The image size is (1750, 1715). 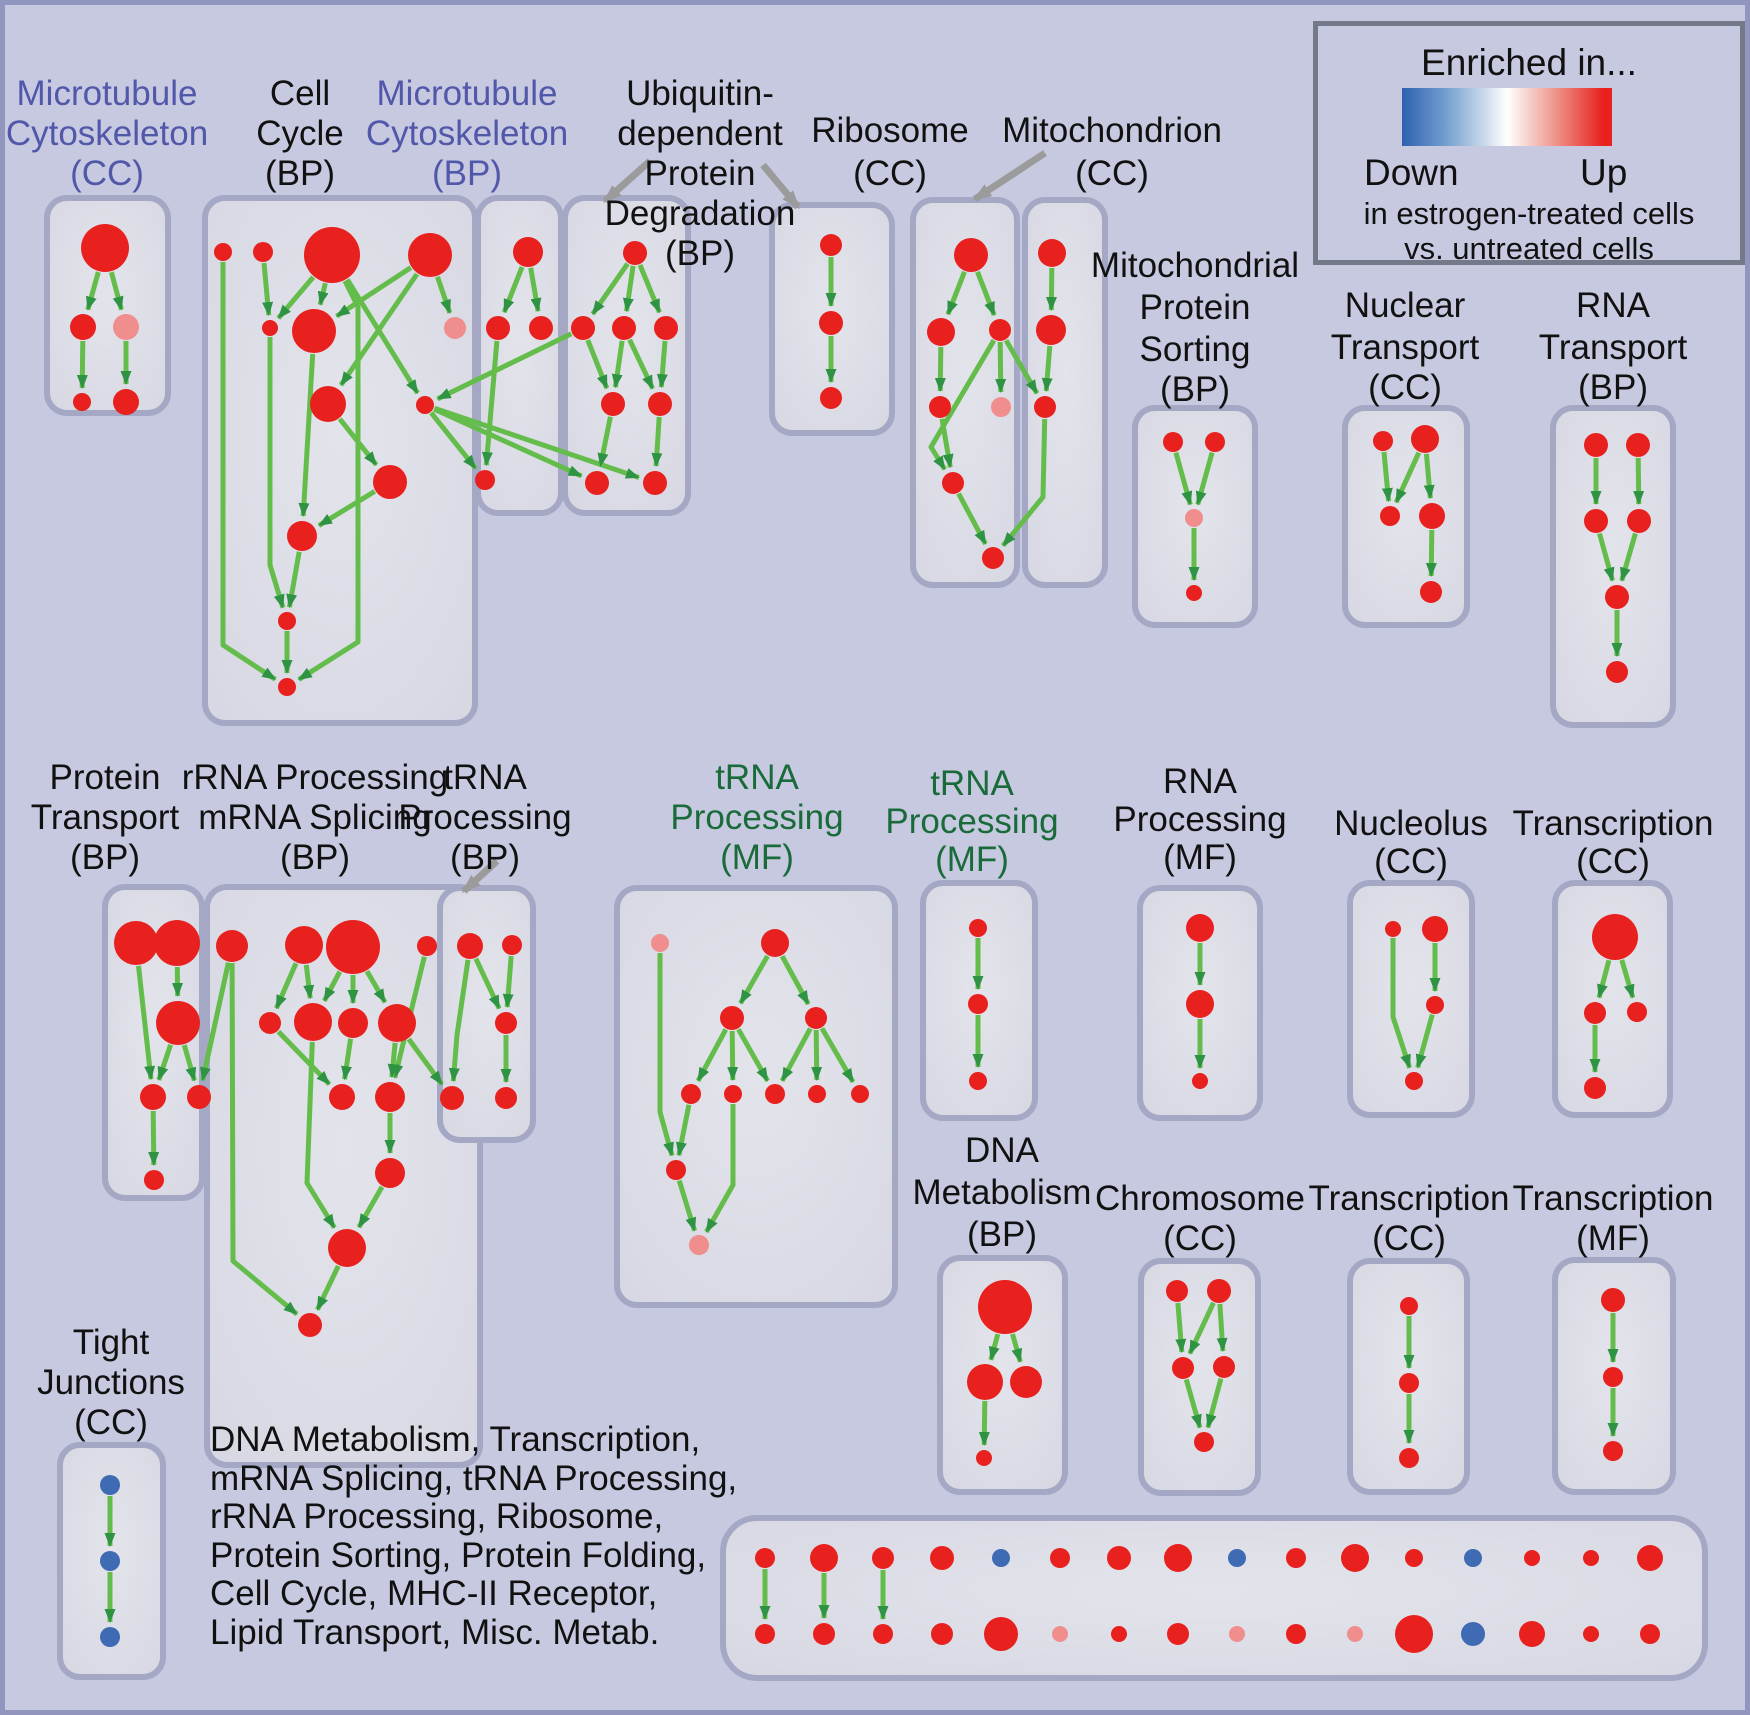 What do you see at coordinates (1411, 172) in the screenshot?
I see `legend-down-label: Down` at bounding box center [1411, 172].